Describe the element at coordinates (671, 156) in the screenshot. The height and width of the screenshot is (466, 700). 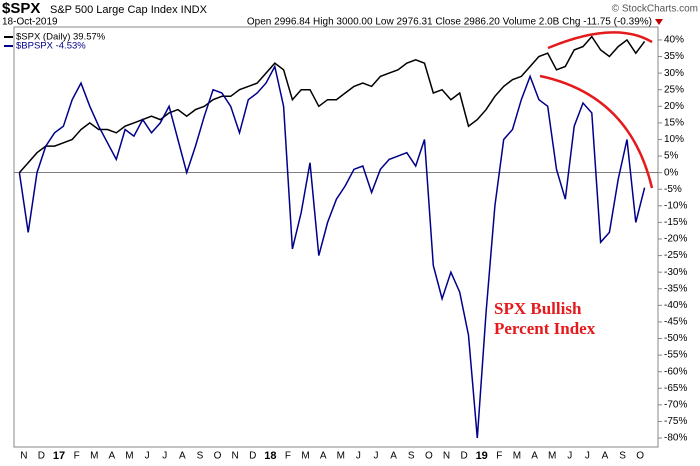
I see `y-tick-label: 5%` at that location.